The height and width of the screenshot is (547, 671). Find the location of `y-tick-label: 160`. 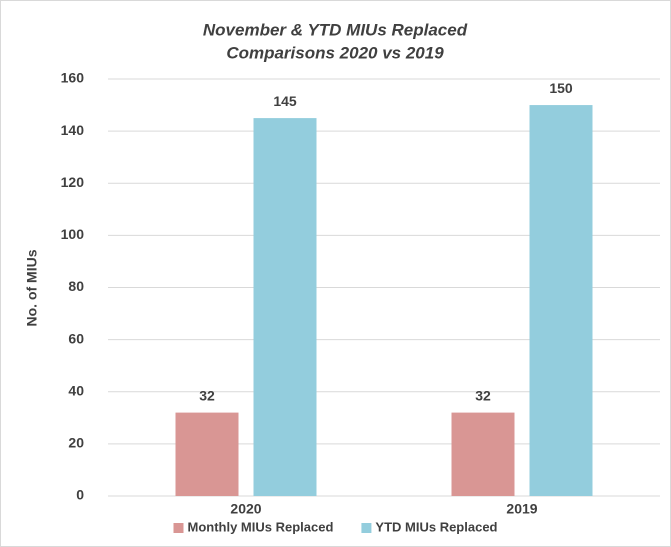

y-tick-label: 160 is located at coordinates (73, 78).